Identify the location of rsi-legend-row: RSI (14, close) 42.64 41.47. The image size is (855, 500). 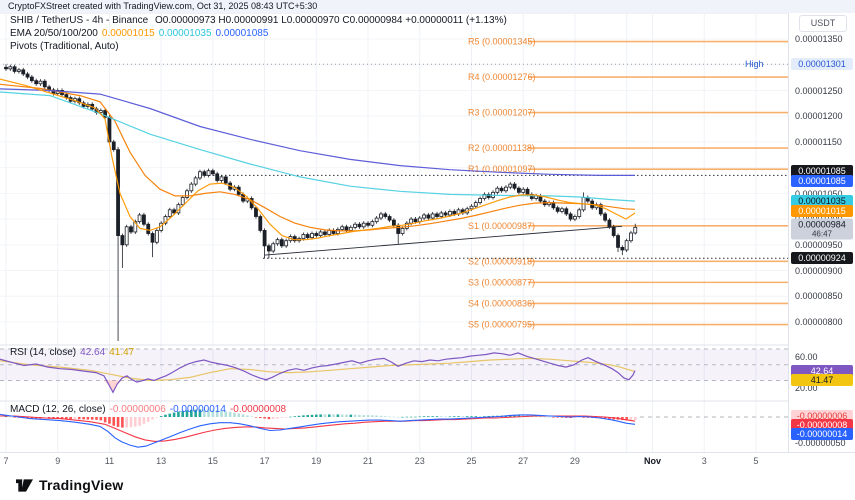
(76, 352).